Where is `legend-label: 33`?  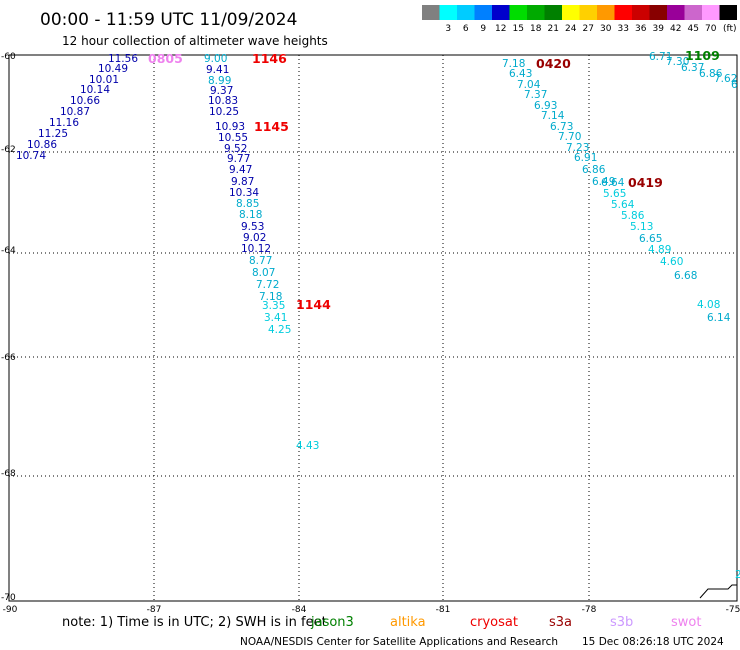
legend-label: 33 is located at coordinates (623, 29).